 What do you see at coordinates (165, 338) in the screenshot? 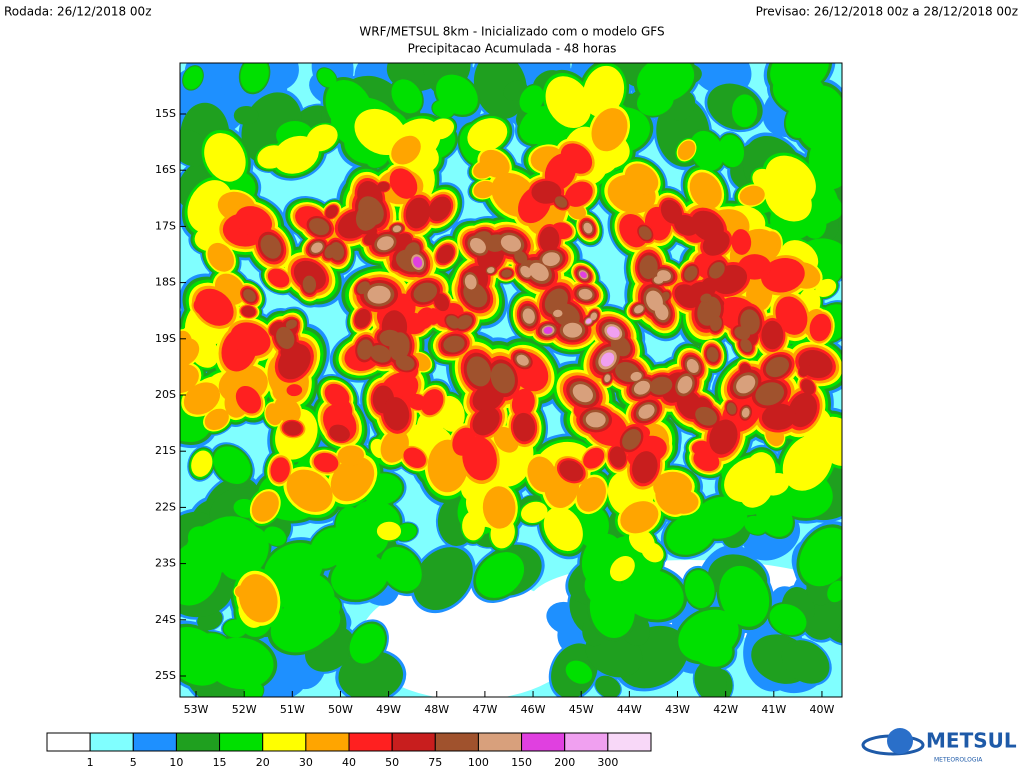
I see `lat-label: 19S` at bounding box center [165, 338].